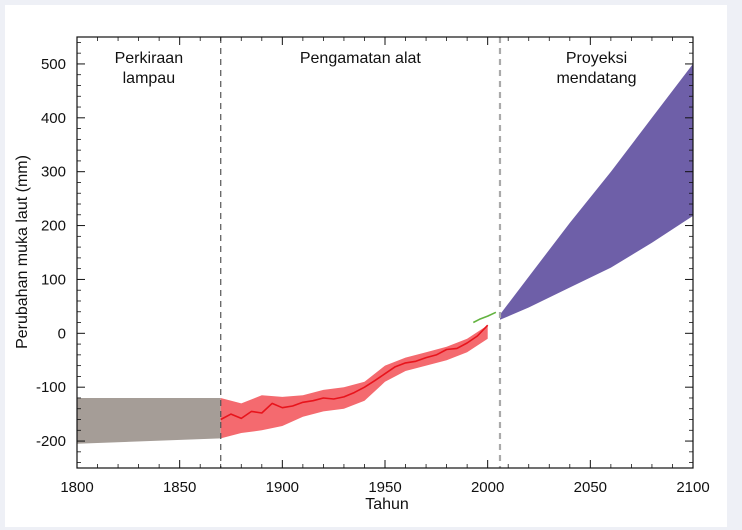  Describe the element at coordinates (62, 333) in the screenshot. I see `y-tick-label-0: 0` at that location.